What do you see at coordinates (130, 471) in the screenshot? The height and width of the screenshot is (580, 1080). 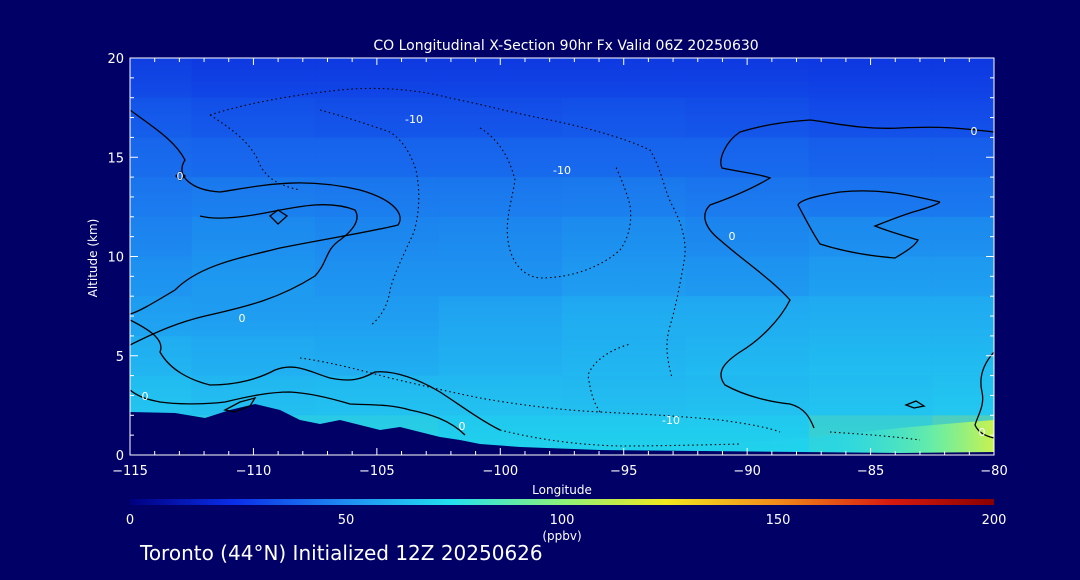 I see `x-tick-label: −115` at bounding box center [130, 471].